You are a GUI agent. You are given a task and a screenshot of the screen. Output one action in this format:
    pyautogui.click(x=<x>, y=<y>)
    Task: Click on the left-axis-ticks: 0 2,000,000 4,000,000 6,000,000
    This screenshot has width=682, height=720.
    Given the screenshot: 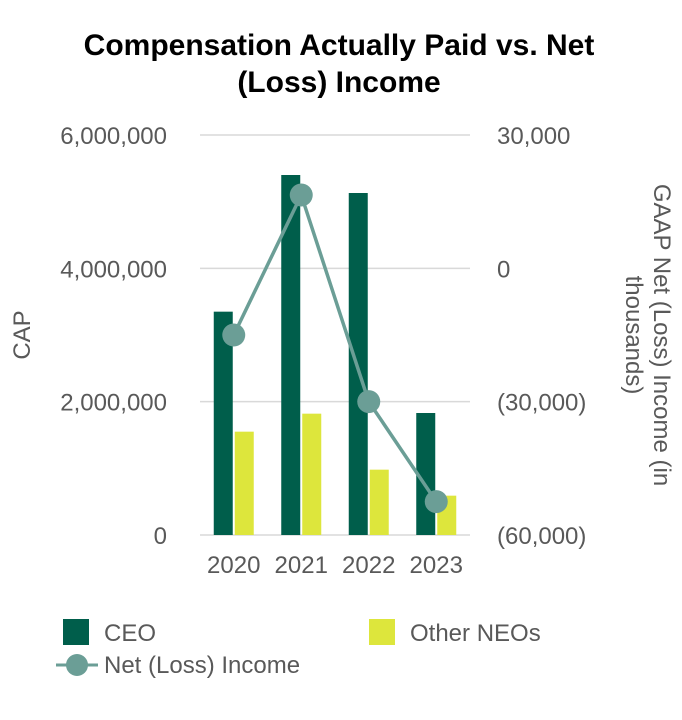 What is the action you would take?
    pyautogui.click(x=113, y=336)
    